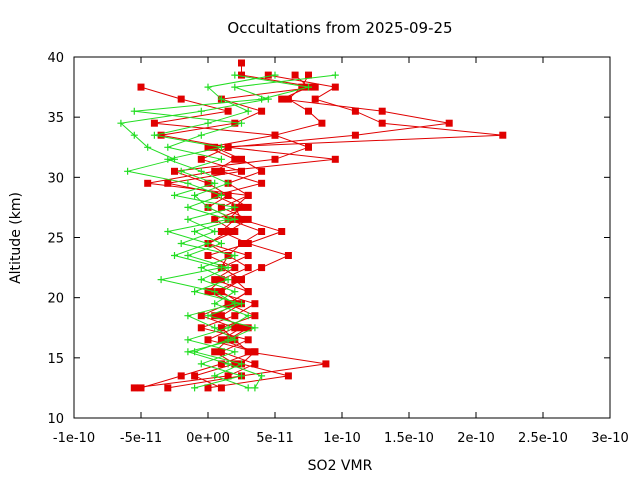 Image resolution: width=640 pixels, height=480 pixels. Describe the element at coordinates (55, 58) in the screenshot. I see `y-tick-label: 40` at that location.